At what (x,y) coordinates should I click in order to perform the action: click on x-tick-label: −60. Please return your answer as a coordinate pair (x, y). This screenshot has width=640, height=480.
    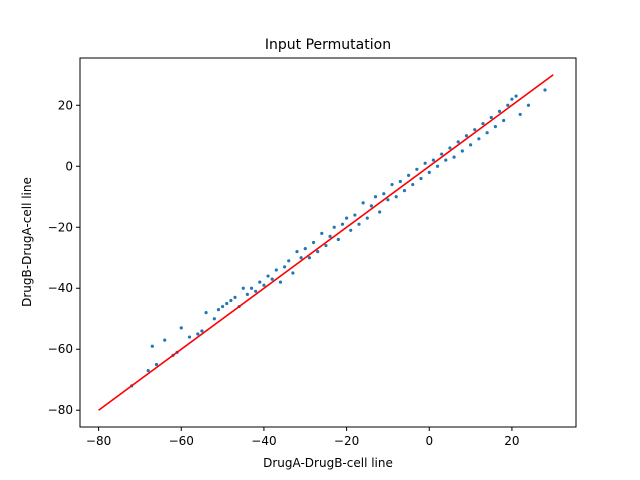
    Looking at the image, I should click on (181, 441).